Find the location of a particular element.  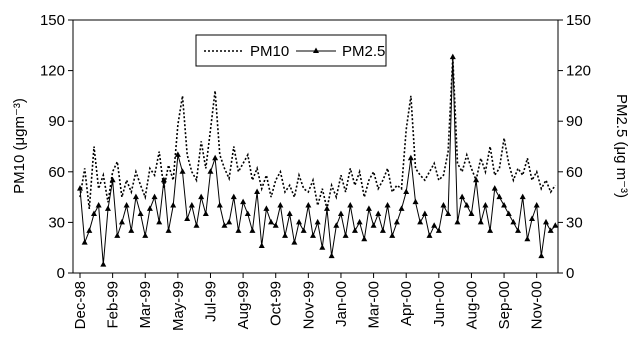

y2-tick-label: 120 is located at coordinates (578, 71).